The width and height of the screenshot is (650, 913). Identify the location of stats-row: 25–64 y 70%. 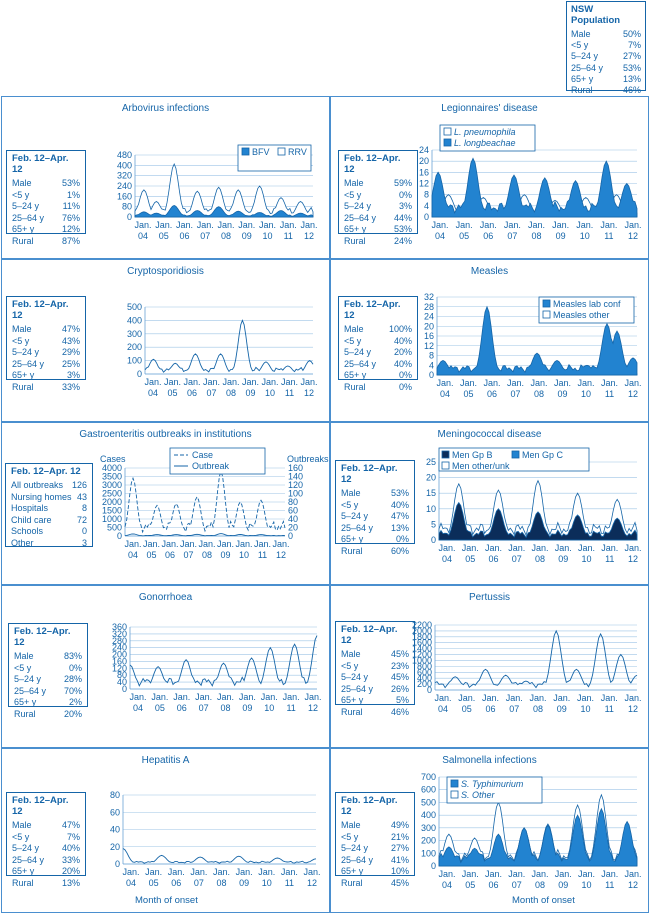
(48, 692).